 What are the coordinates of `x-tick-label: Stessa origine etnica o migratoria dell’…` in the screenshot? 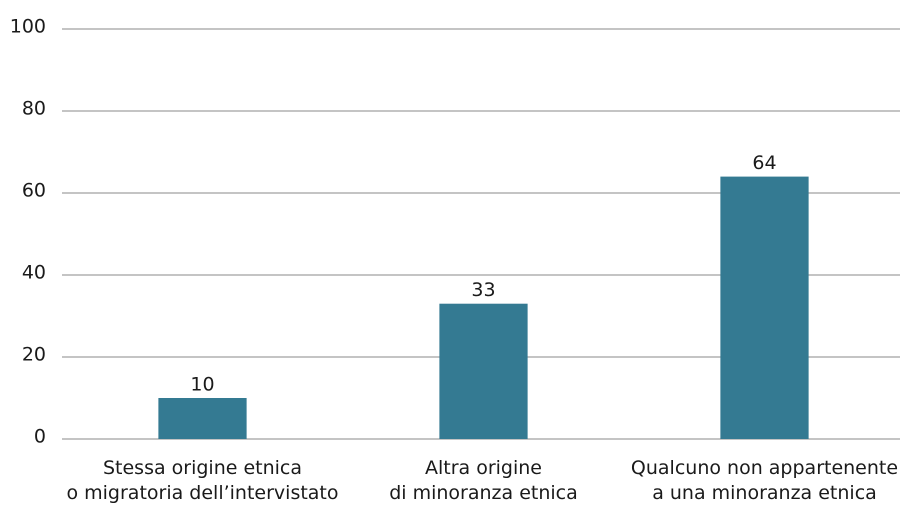 It's located at (202, 480).